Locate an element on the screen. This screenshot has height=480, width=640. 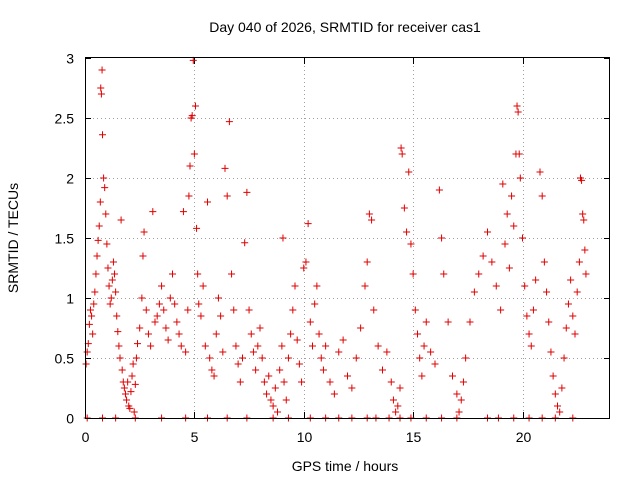
x-tick-label: 15 is located at coordinates (414, 437).